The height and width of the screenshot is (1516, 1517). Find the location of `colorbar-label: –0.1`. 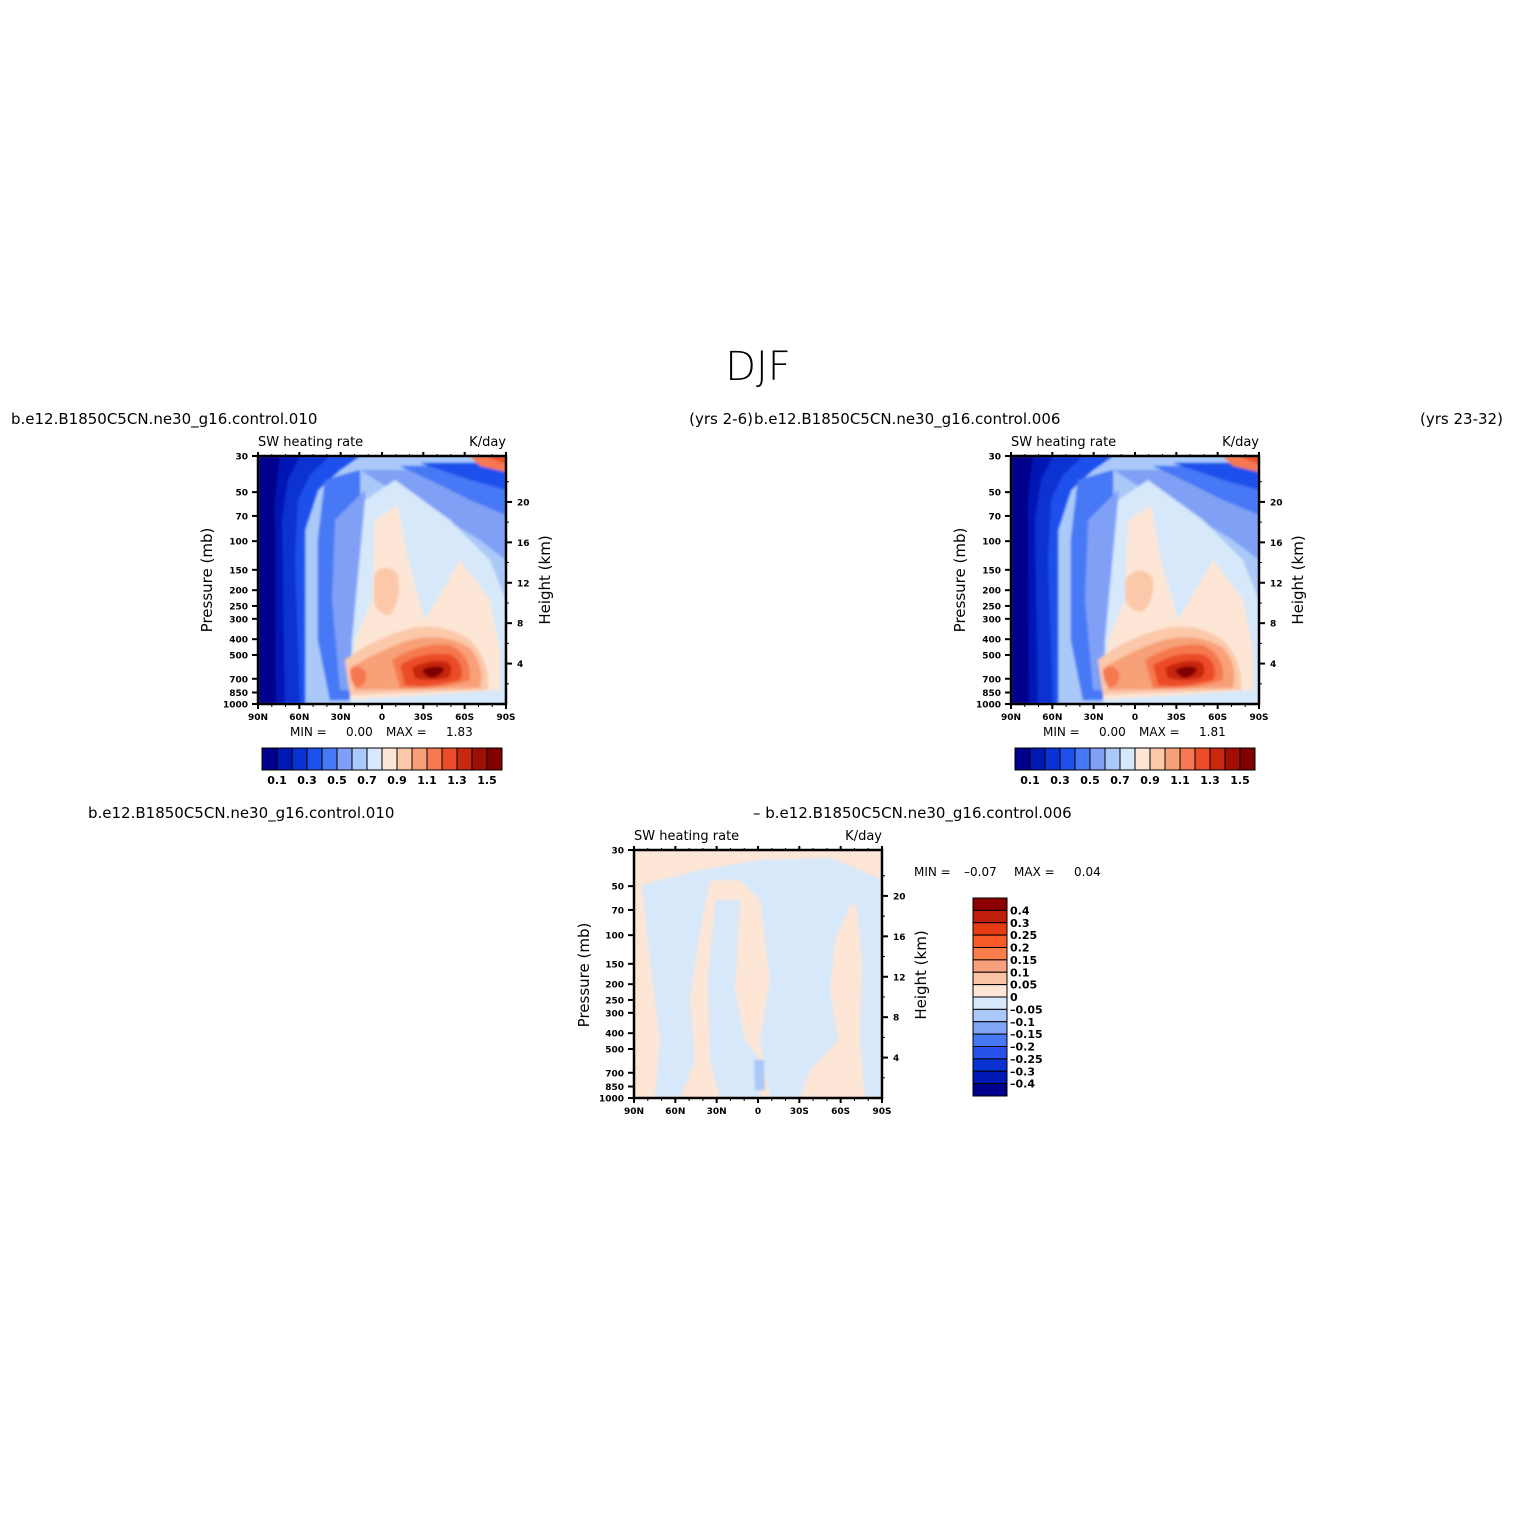

colorbar-label: –0.1 is located at coordinates (1022, 1022).